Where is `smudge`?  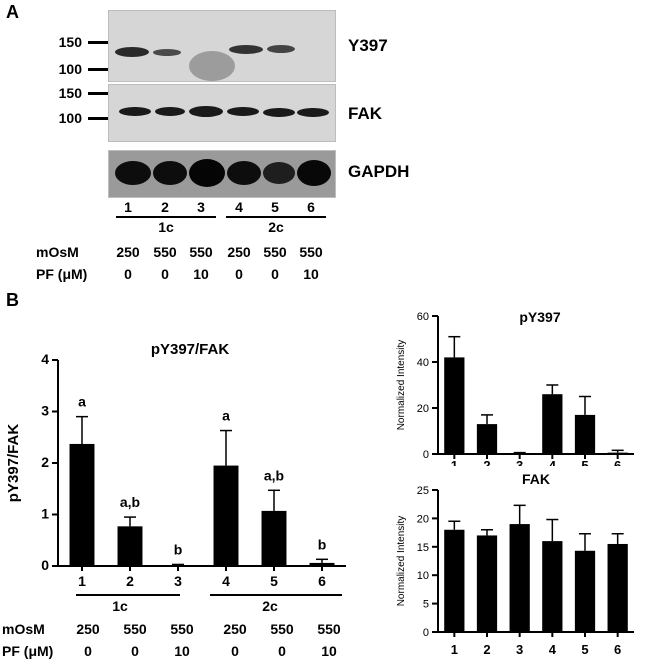 smudge is located at coordinates (212, 66).